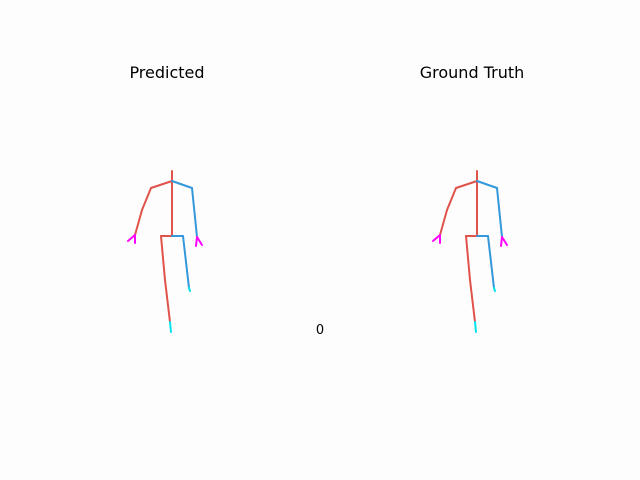  I want to click on ground-truth-right-hand-a-bone, so click(436, 238).